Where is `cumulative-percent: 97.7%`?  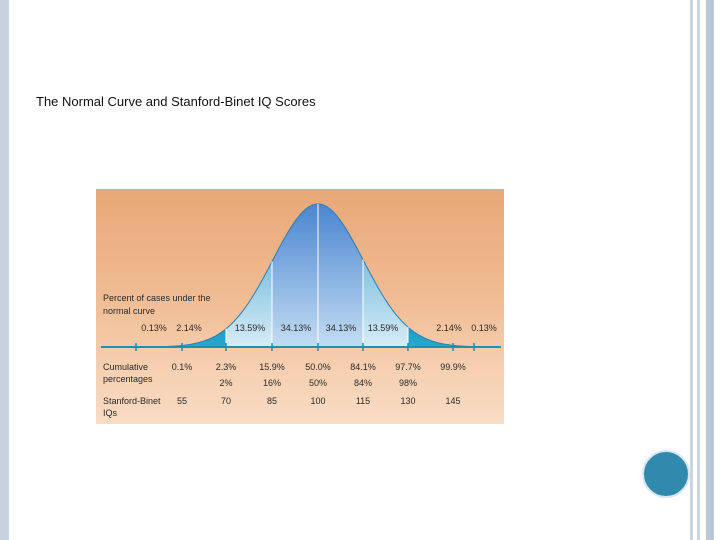 cumulative-percent: 97.7% is located at coordinates (408, 367).